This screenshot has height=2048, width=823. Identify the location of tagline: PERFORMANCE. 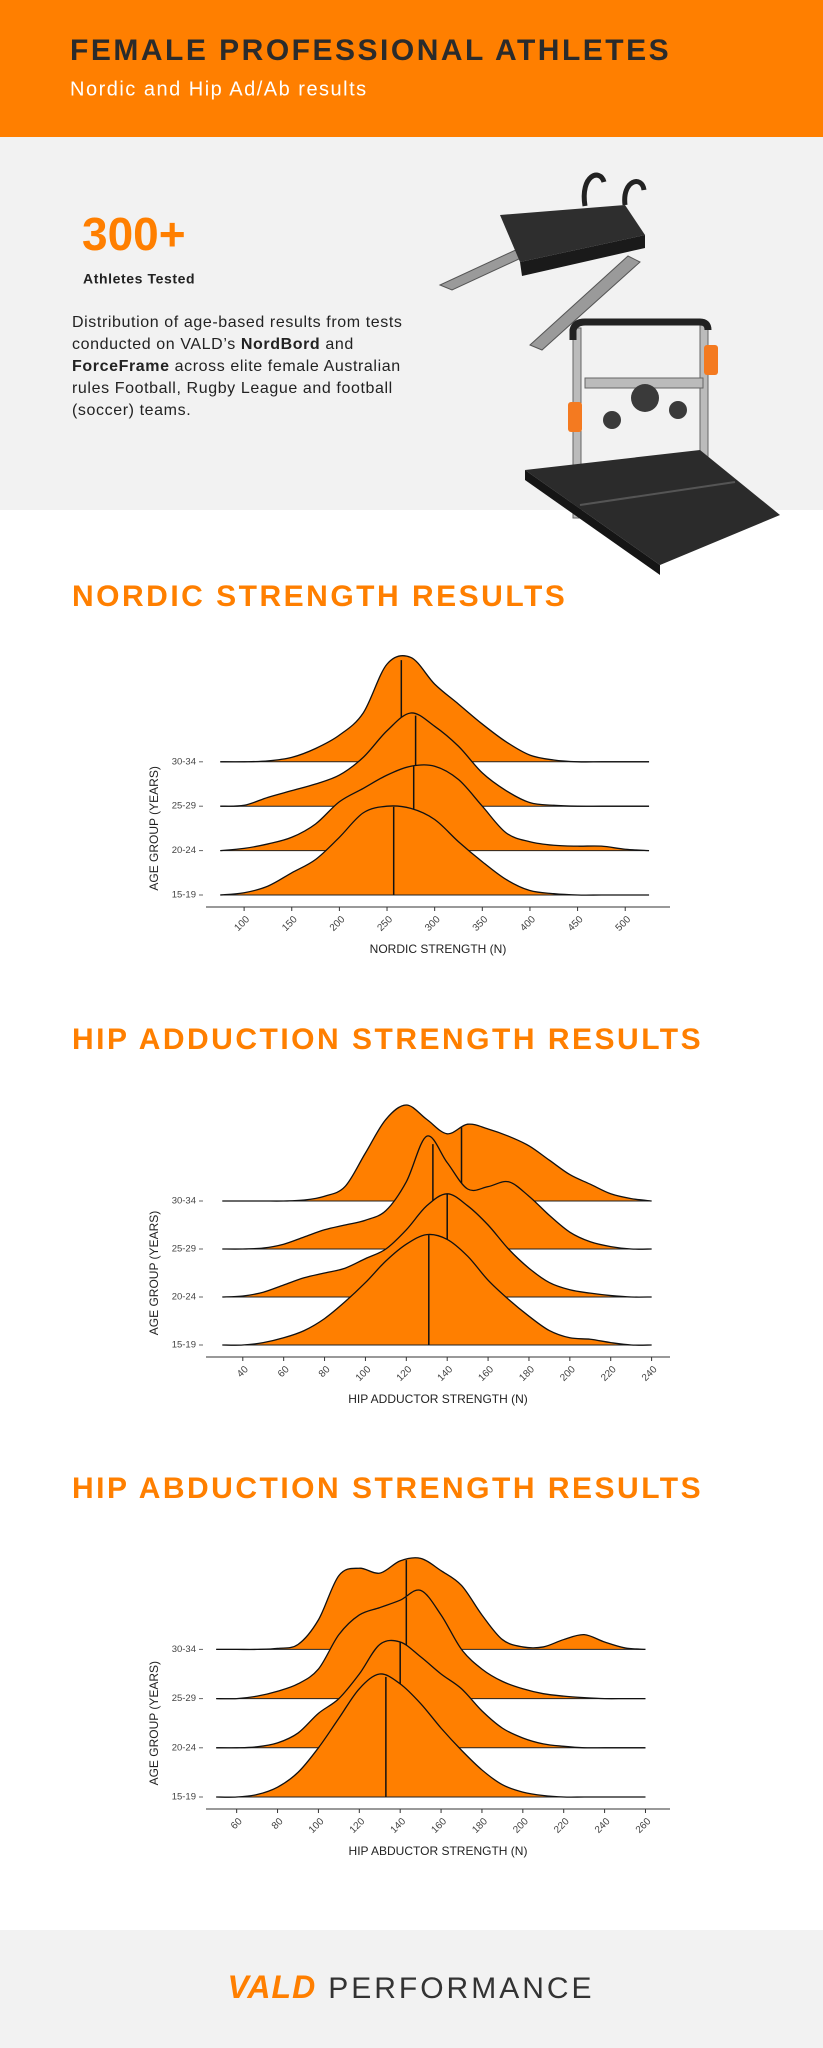
(461, 1988).